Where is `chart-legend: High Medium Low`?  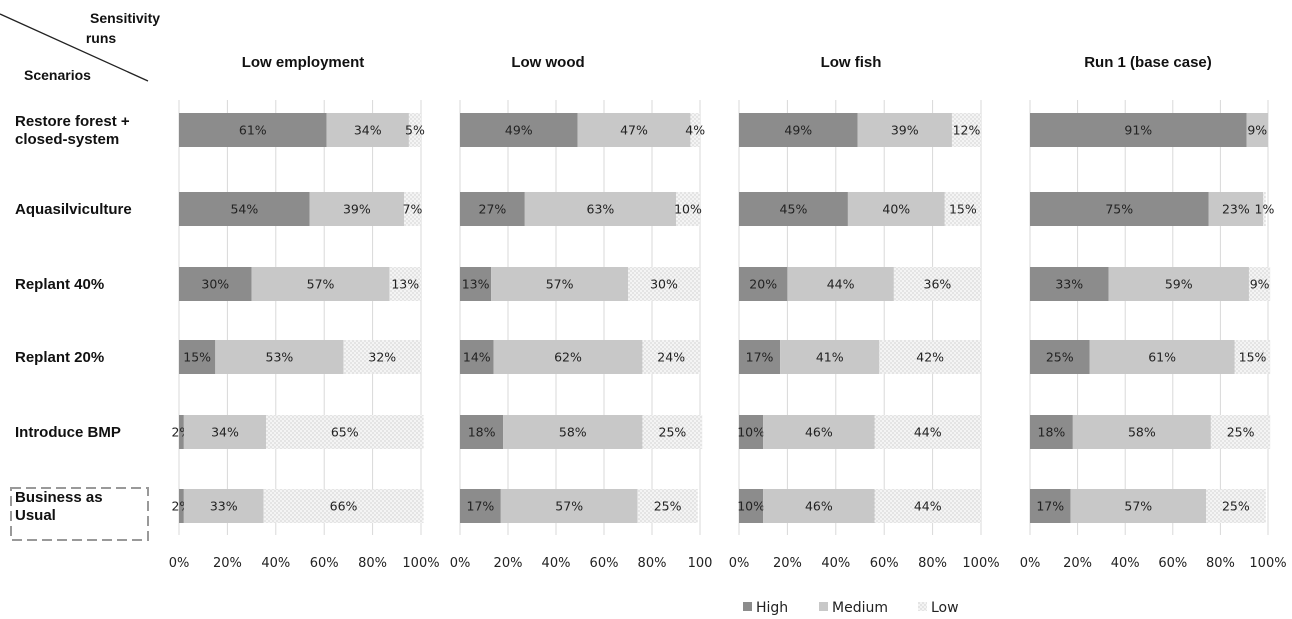 chart-legend: High Medium Low is located at coordinates (851, 608).